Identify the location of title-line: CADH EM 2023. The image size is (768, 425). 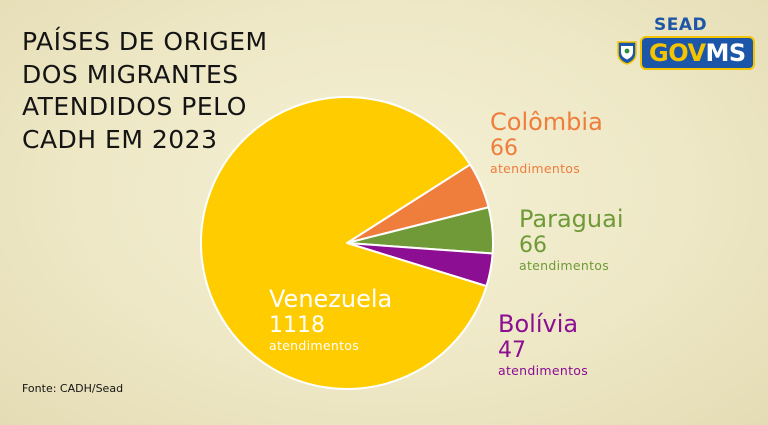
(120, 139).